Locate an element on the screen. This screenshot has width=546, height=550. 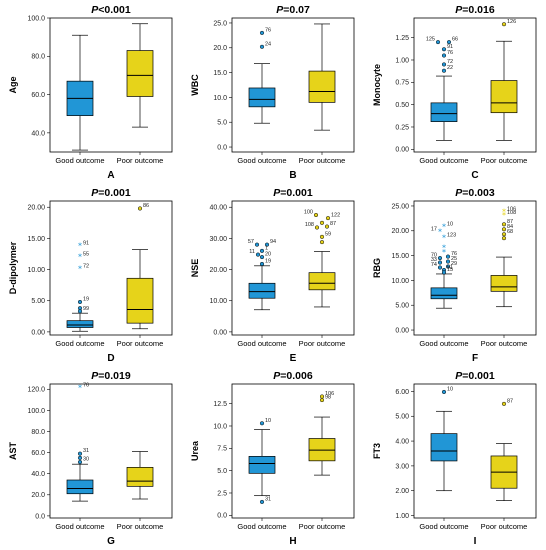
y-tick-label: 1.00 is located at coordinates (402, 516).